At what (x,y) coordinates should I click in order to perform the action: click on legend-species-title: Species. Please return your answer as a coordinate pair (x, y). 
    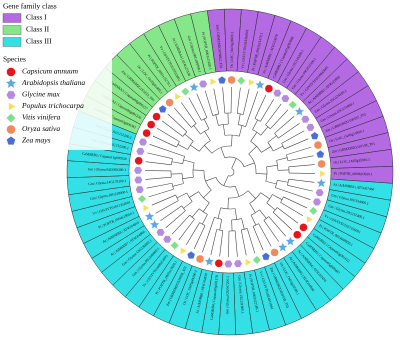
    Looking at the image, I should click on (14, 59).